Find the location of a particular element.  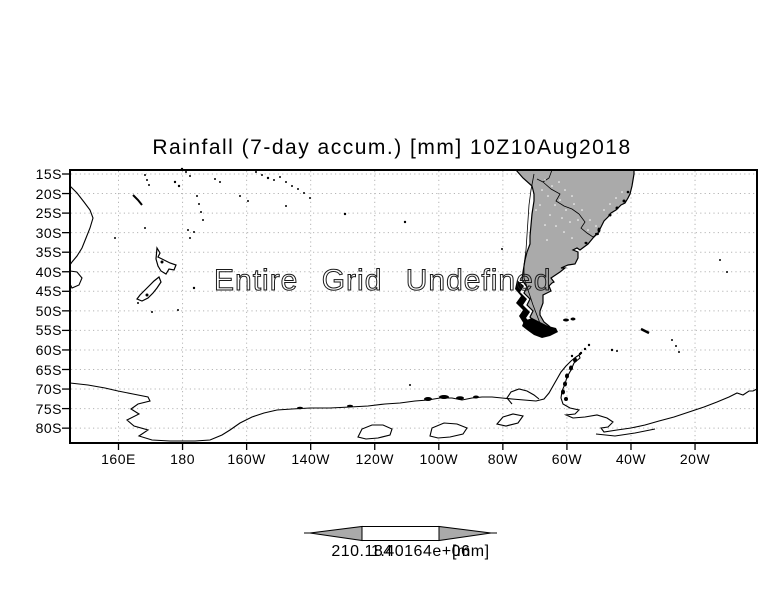

lon-tick-label: 160E is located at coordinates (118, 459).